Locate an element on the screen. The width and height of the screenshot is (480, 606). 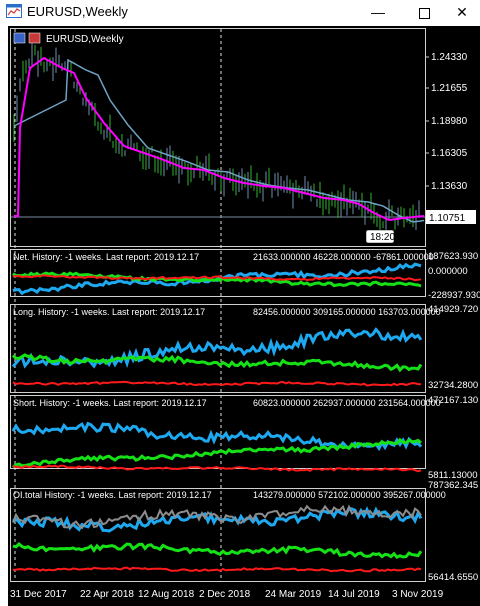
current-price-badge is located at coordinates (451, 217).